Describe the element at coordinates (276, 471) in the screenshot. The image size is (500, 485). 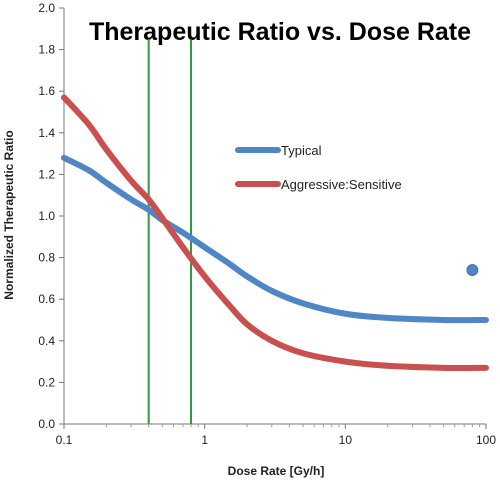
I see `x-axis-label: Dose Rate [Gy/h]` at that location.